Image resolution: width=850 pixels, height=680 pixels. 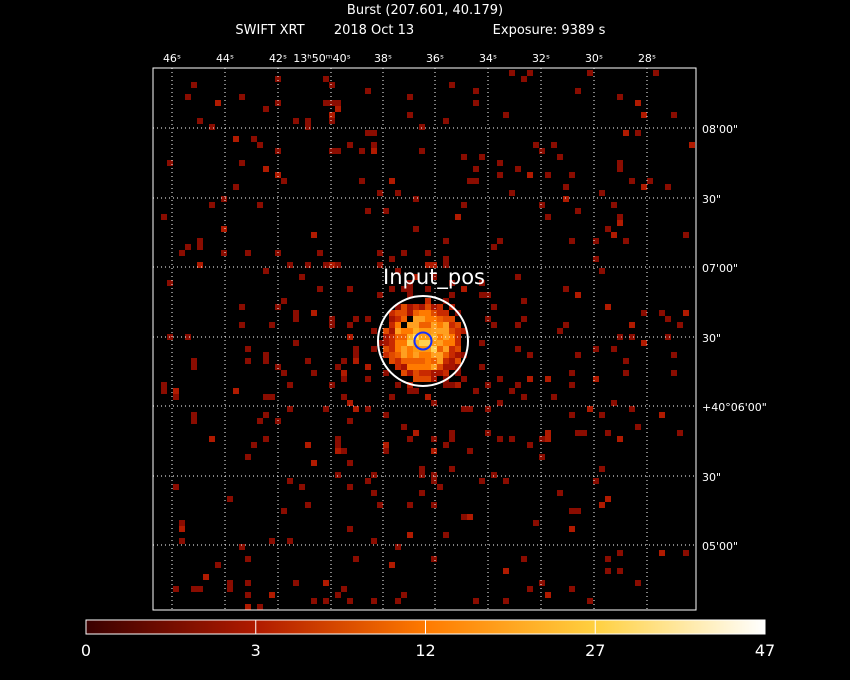 What do you see at coordinates (720, 129) in the screenshot?
I see `dec-label: 08'00"` at bounding box center [720, 129].